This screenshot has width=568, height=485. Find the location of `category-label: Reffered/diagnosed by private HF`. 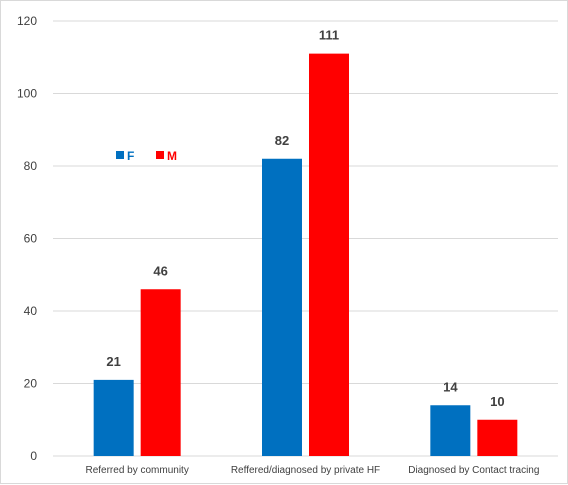

category-label: Reffered/diagnosed by private HF is located at coordinates (305, 470).